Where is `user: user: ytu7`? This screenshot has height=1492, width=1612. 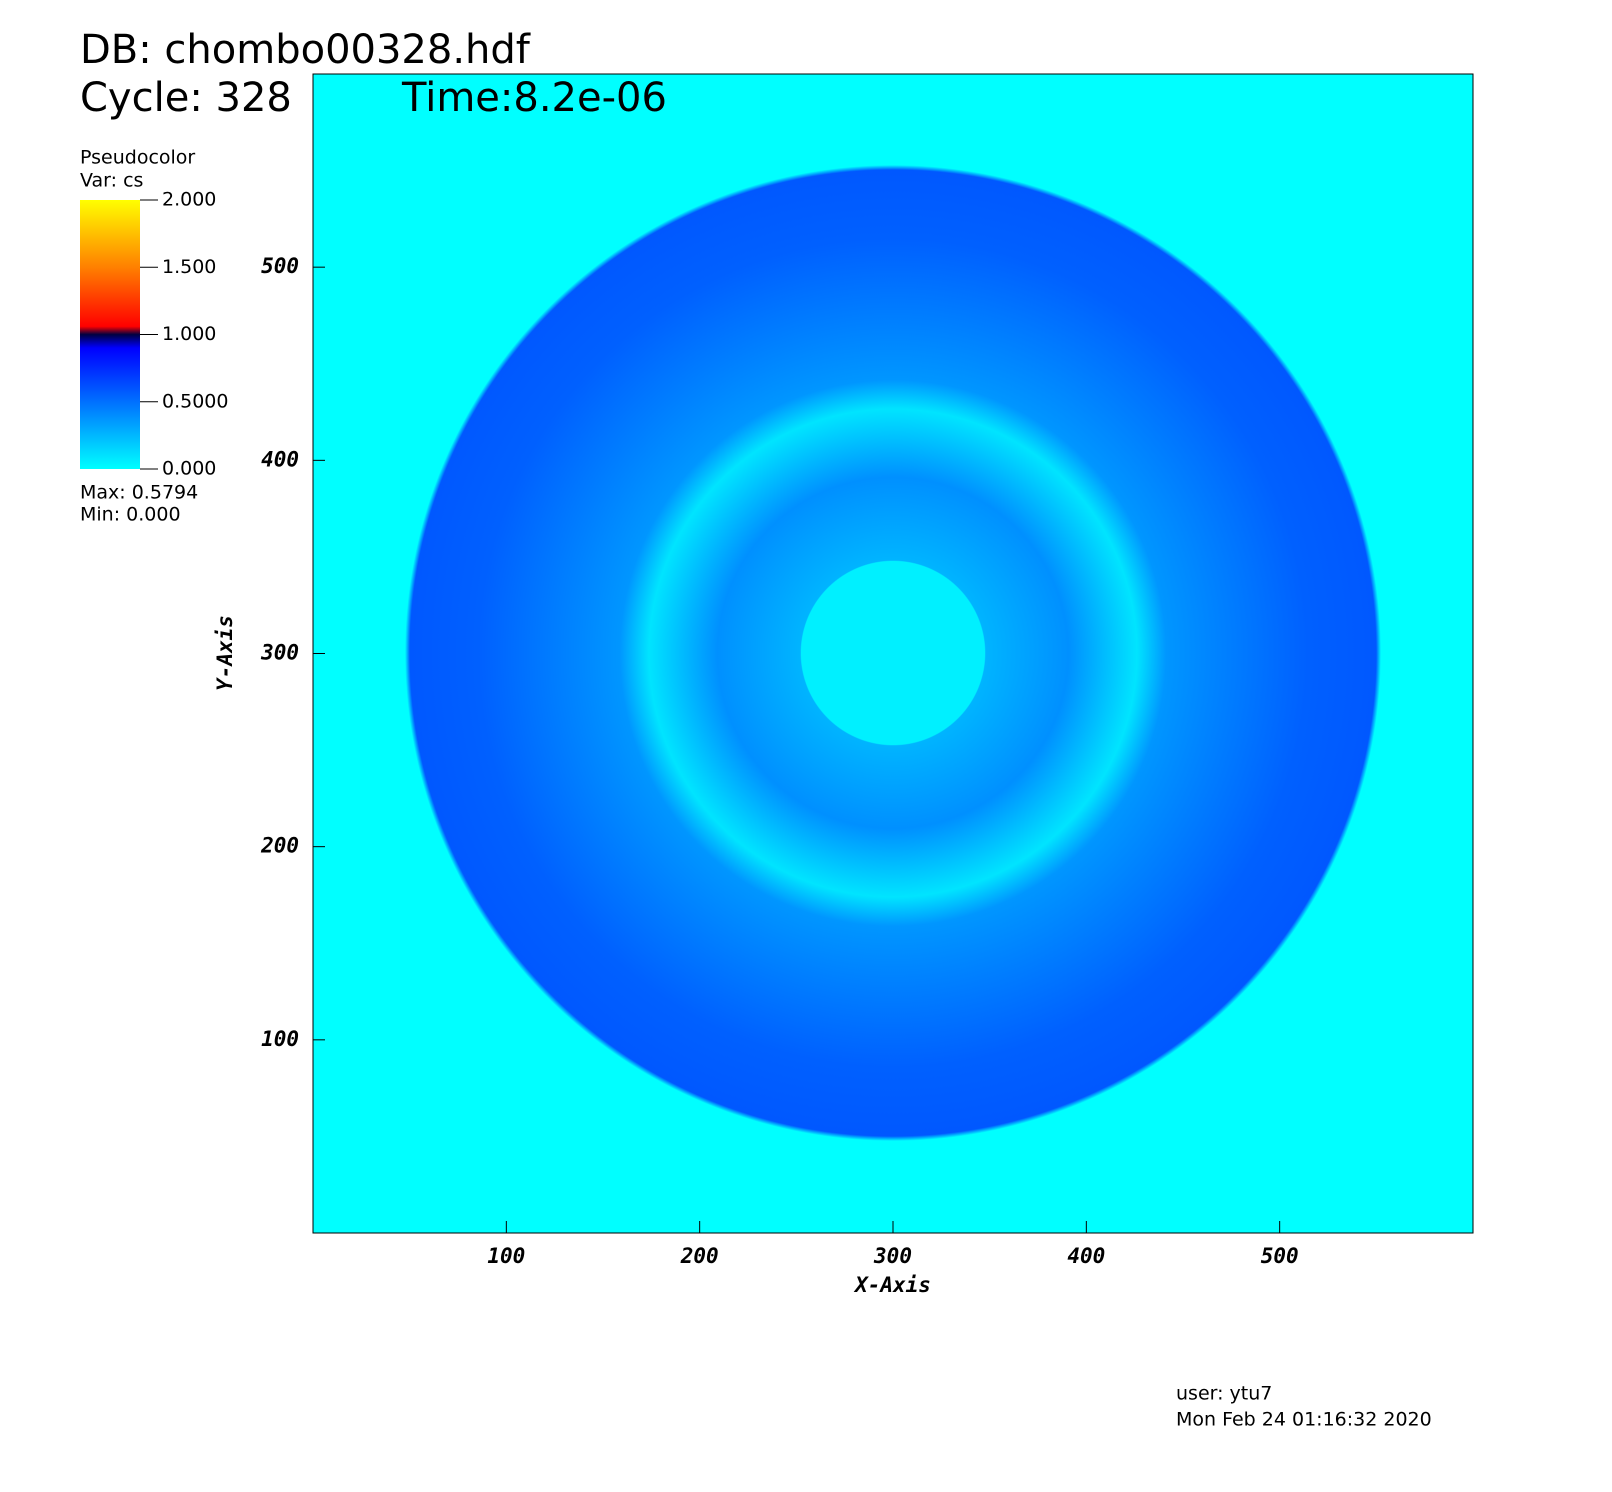 user: user: ytu7 is located at coordinates (1224, 1394).